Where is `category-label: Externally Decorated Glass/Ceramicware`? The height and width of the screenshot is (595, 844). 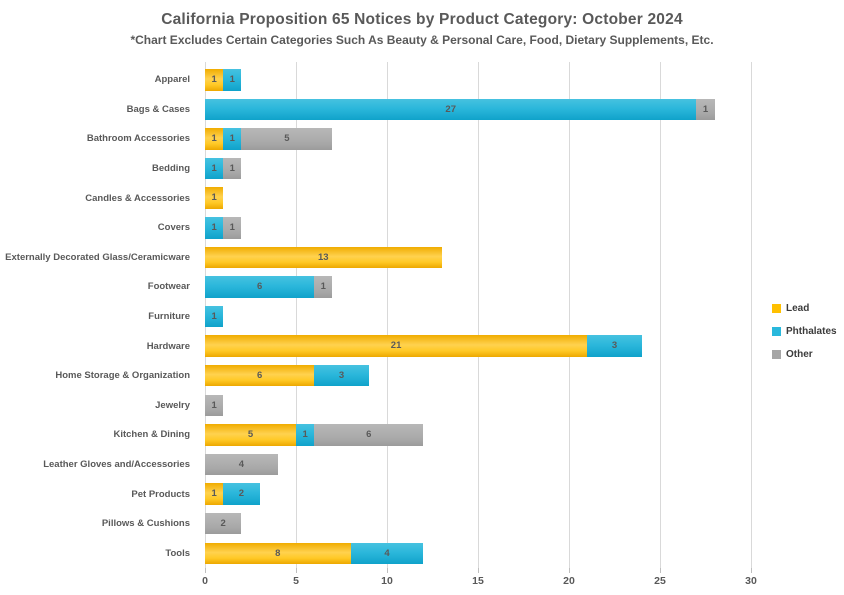 category-label: Externally Decorated Glass/Ceramicware is located at coordinates (97, 257).